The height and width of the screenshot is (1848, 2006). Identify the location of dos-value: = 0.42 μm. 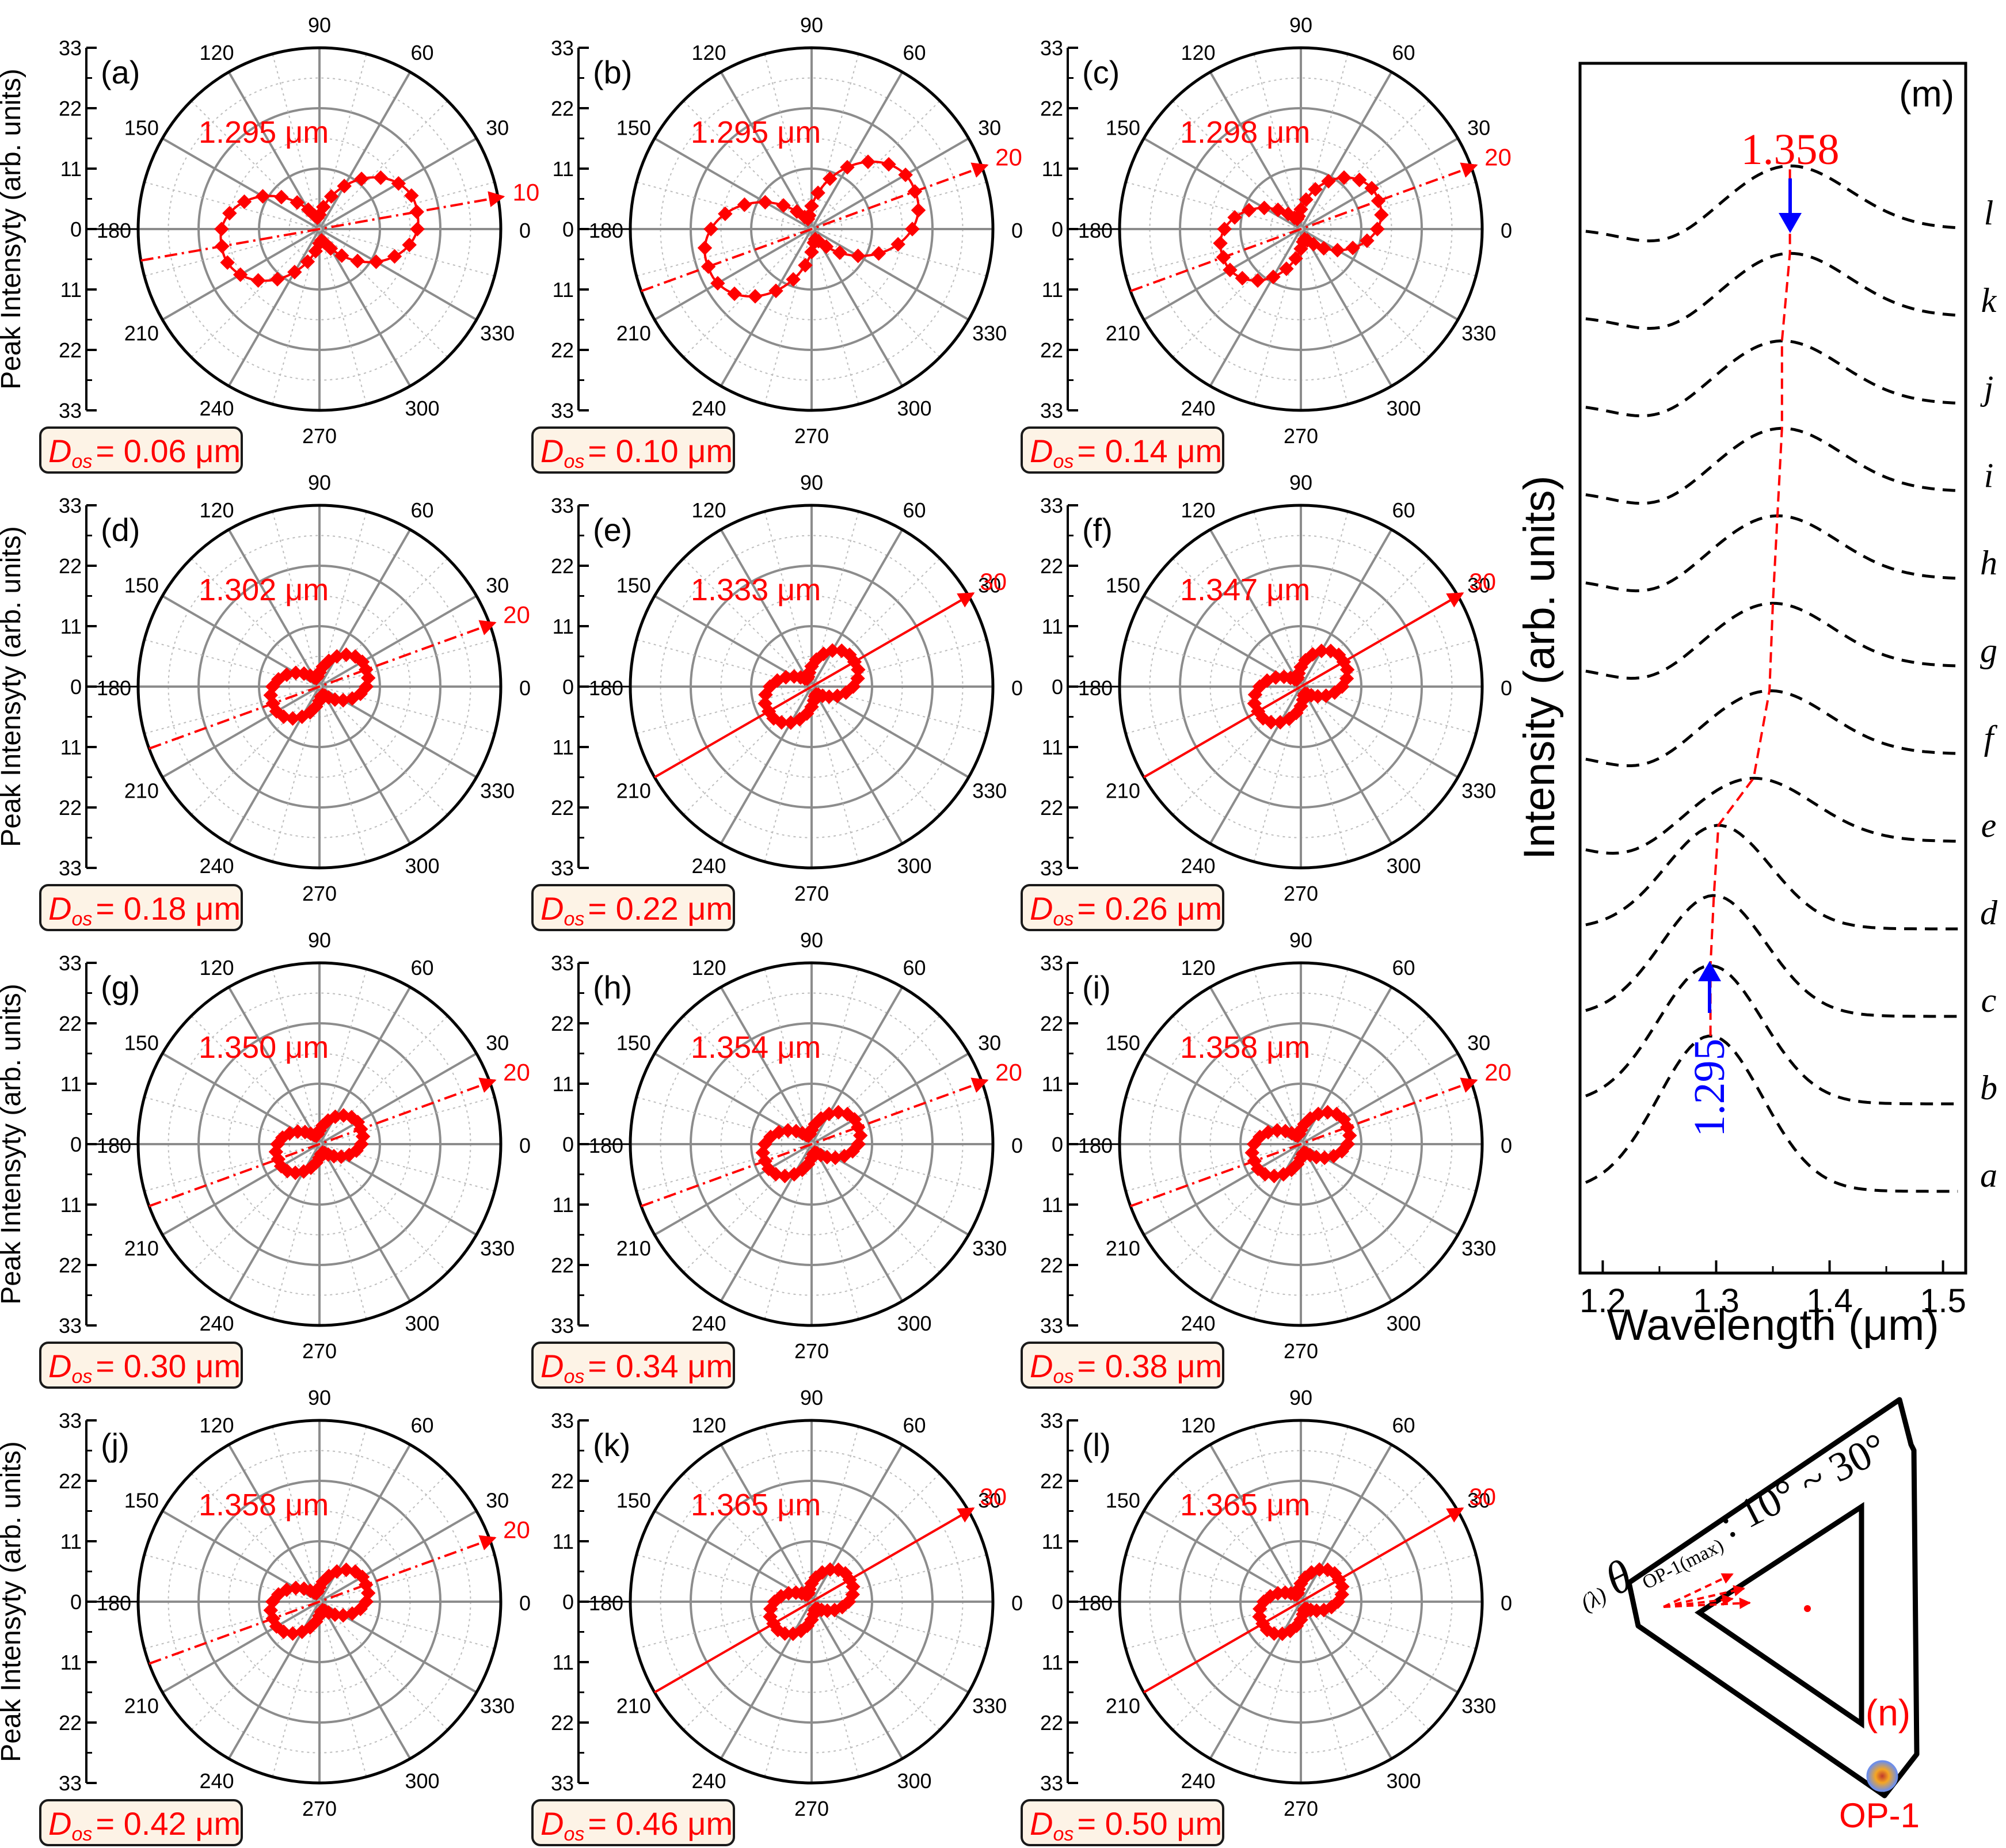
(168, 1823).